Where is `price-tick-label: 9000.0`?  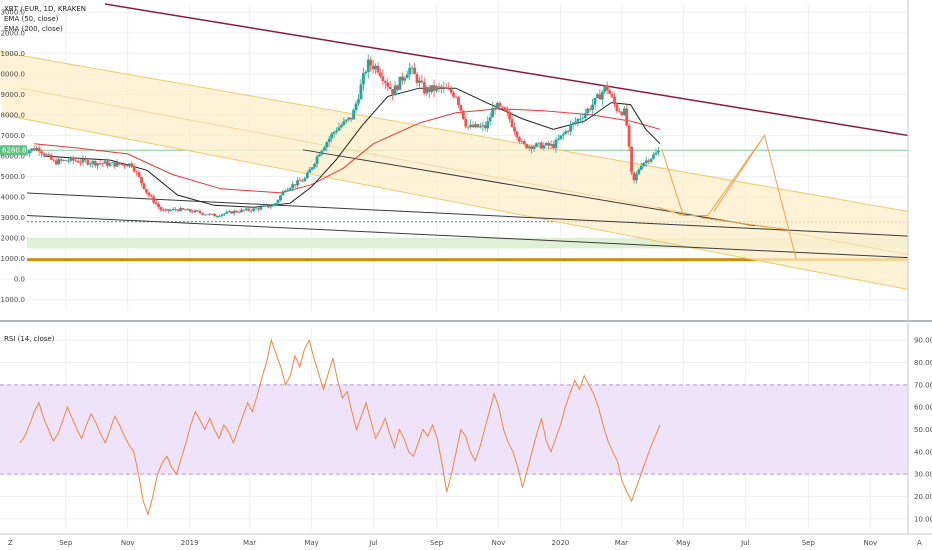
price-tick-label: 9000.0 is located at coordinates (13, 95).